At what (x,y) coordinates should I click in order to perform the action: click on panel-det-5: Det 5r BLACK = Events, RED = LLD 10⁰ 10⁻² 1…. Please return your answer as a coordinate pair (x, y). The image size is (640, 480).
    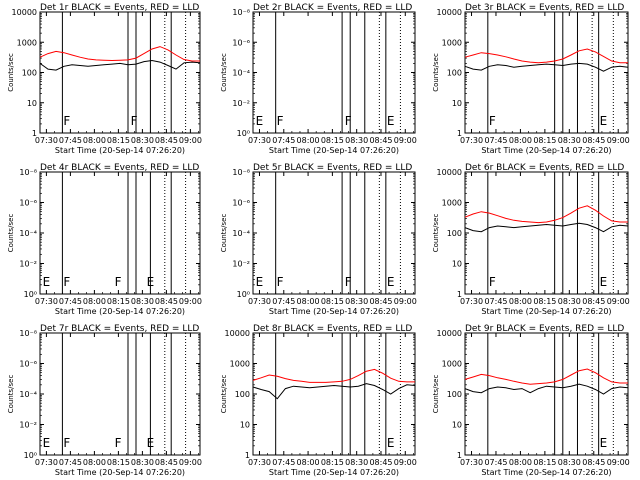
    Looking at the image, I should click on (318, 239).